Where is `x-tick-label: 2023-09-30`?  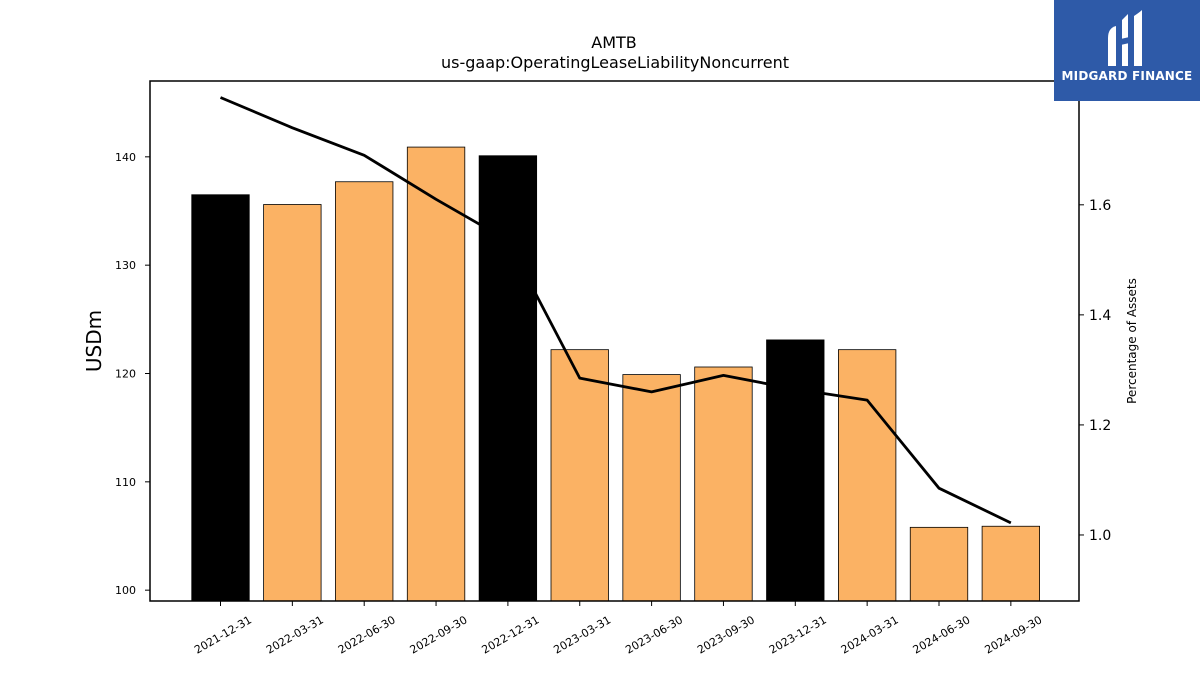 x-tick-label: 2023-09-30 is located at coordinates (726, 634).